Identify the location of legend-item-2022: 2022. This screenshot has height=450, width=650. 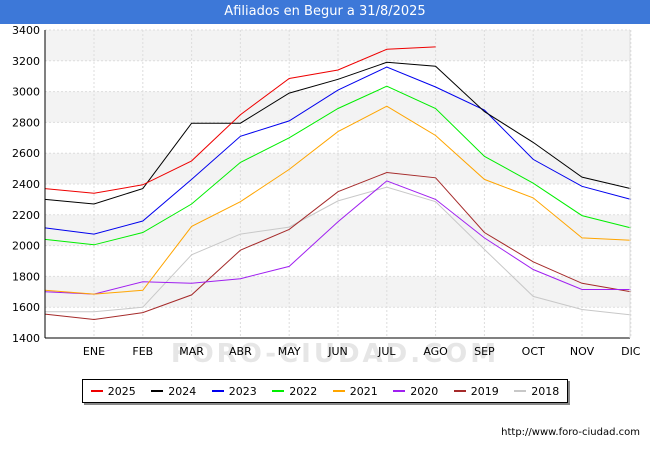
(294, 391).